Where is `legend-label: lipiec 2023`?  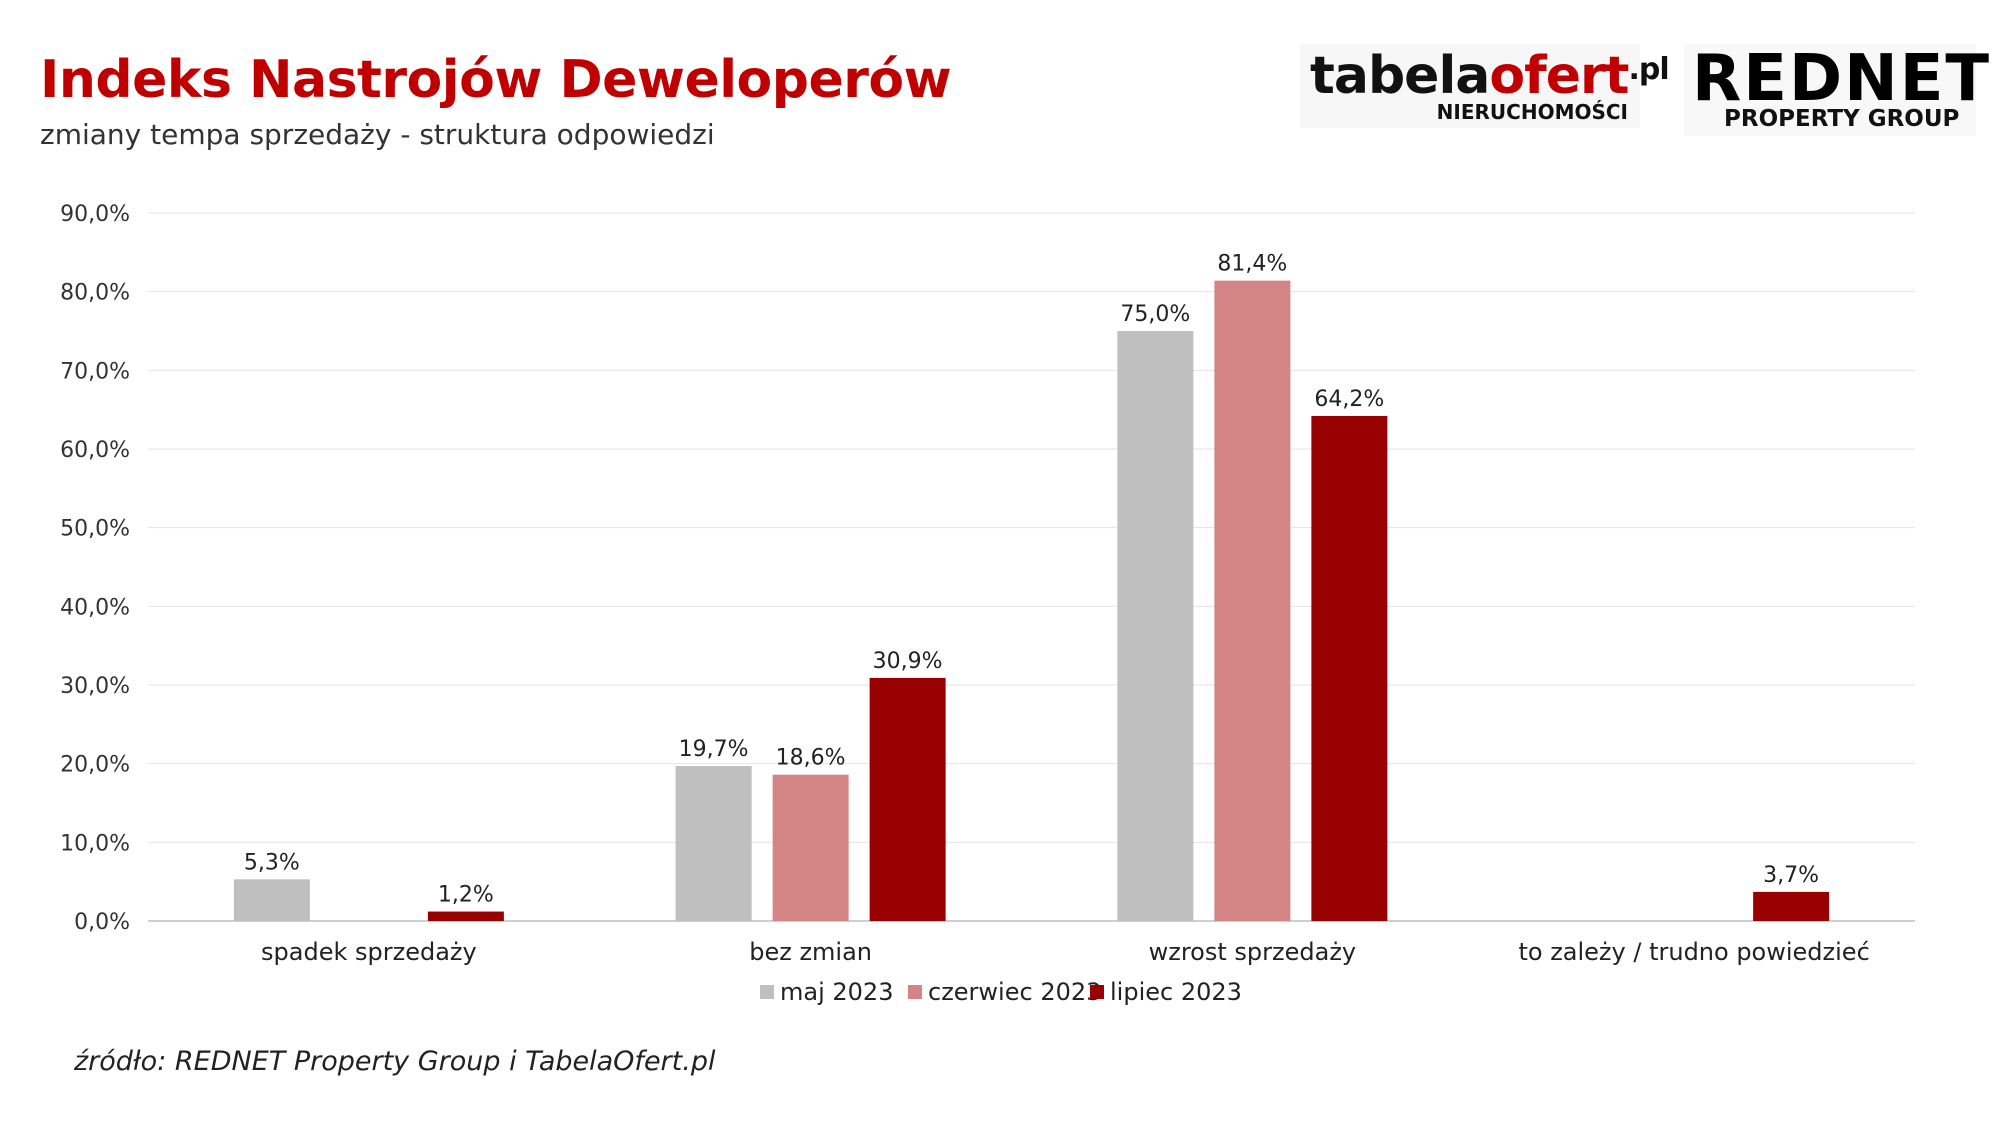 legend-label: lipiec 2023 is located at coordinates (1176, 992).